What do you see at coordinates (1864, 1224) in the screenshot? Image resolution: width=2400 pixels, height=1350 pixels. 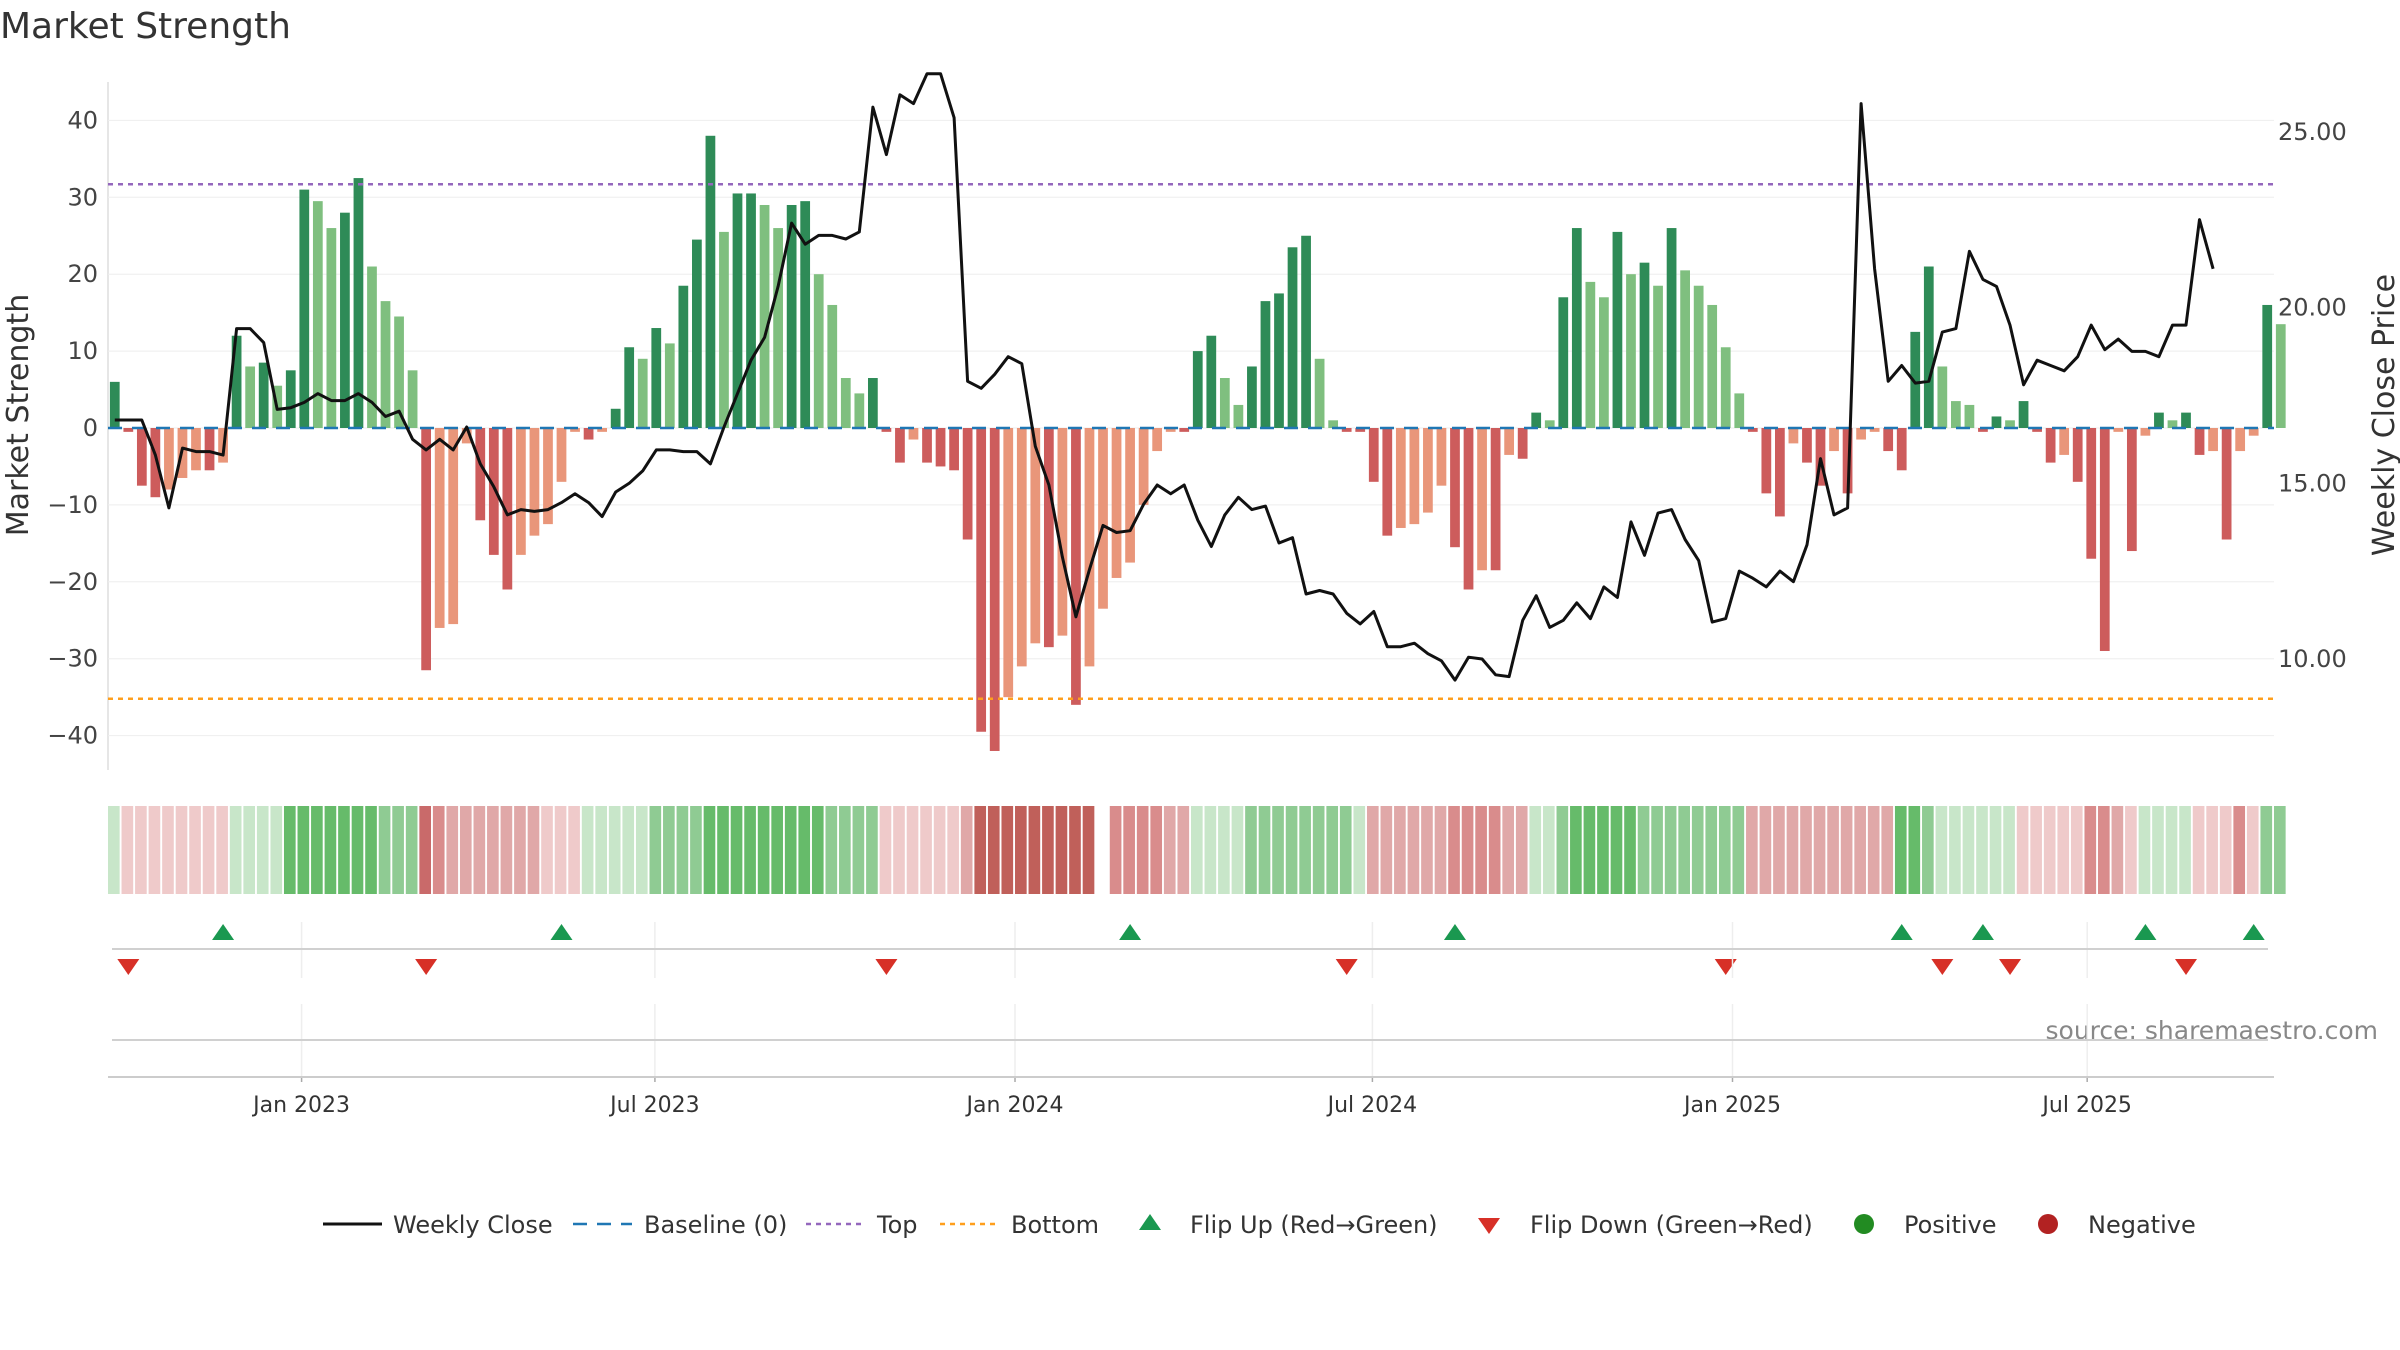 I see `legend-positive-swatch` at bounding box center [1864, 1224].